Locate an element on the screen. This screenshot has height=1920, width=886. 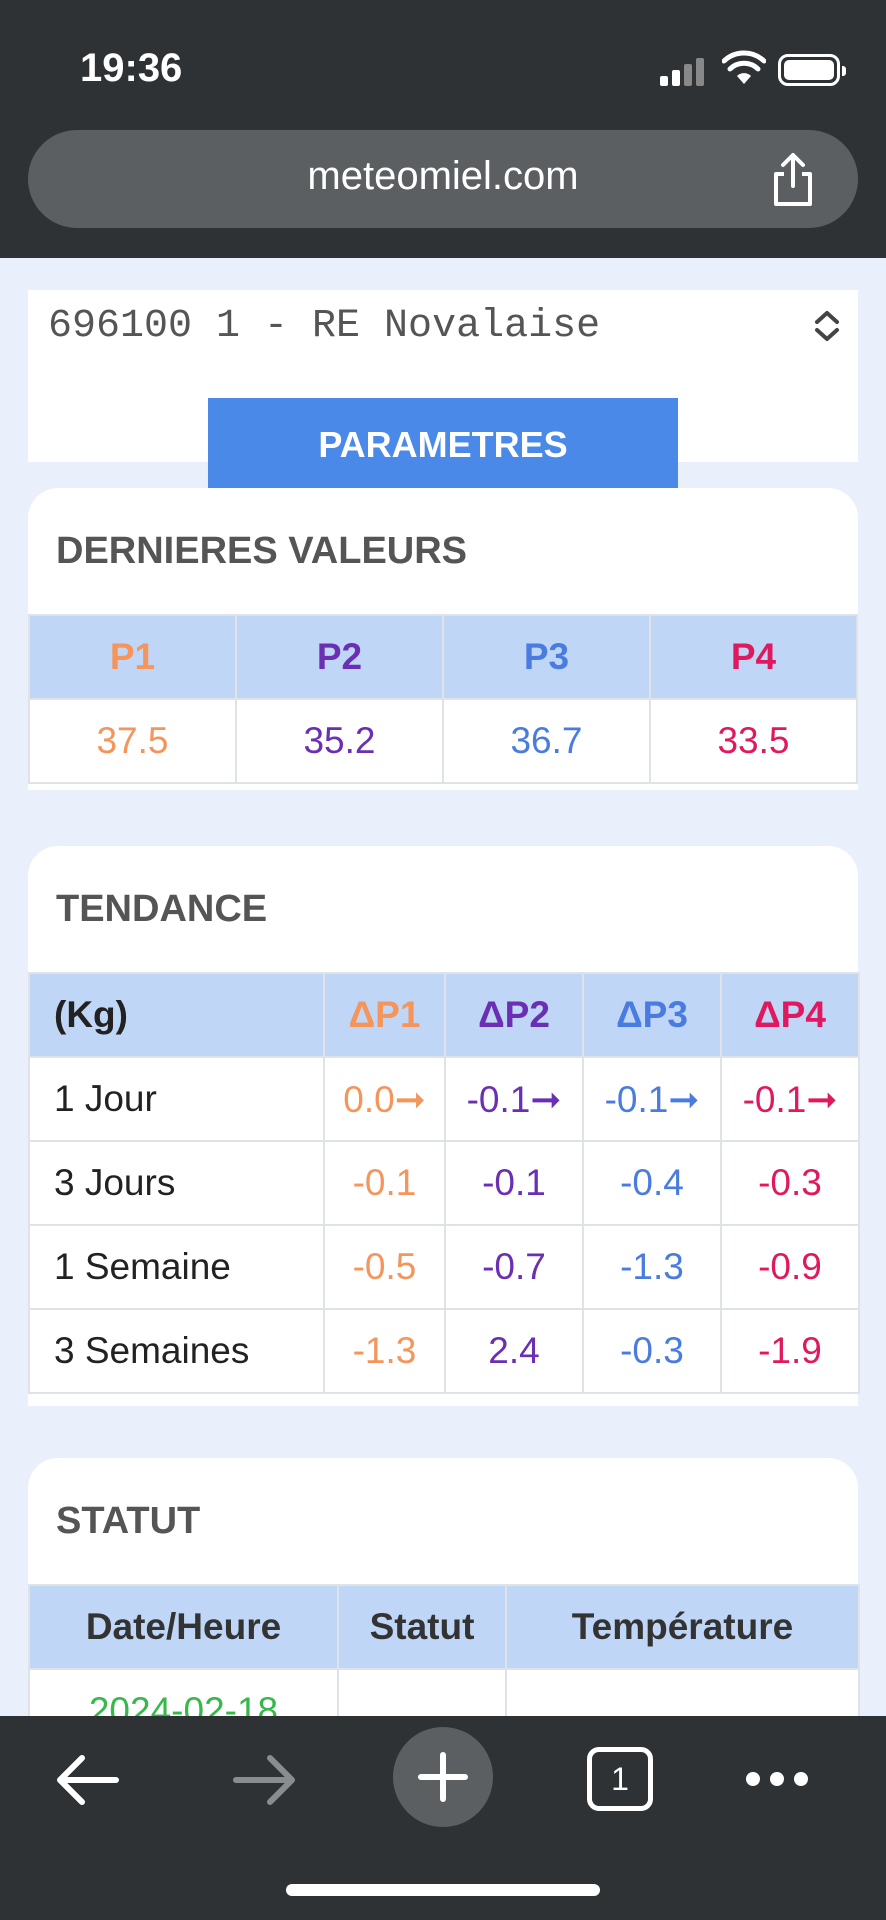
home-indicator is located at coordinates (443, 1890).